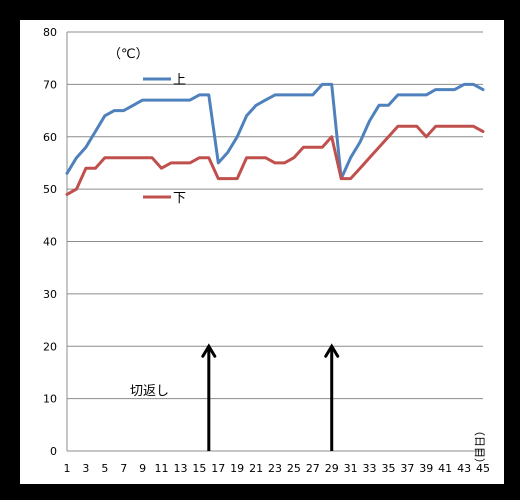 This screenshot has height=500, width=520. What do you see at coordinates (270, 397) in the screenshot?
I see `turning-arrows` at bounding box center [270, 397].